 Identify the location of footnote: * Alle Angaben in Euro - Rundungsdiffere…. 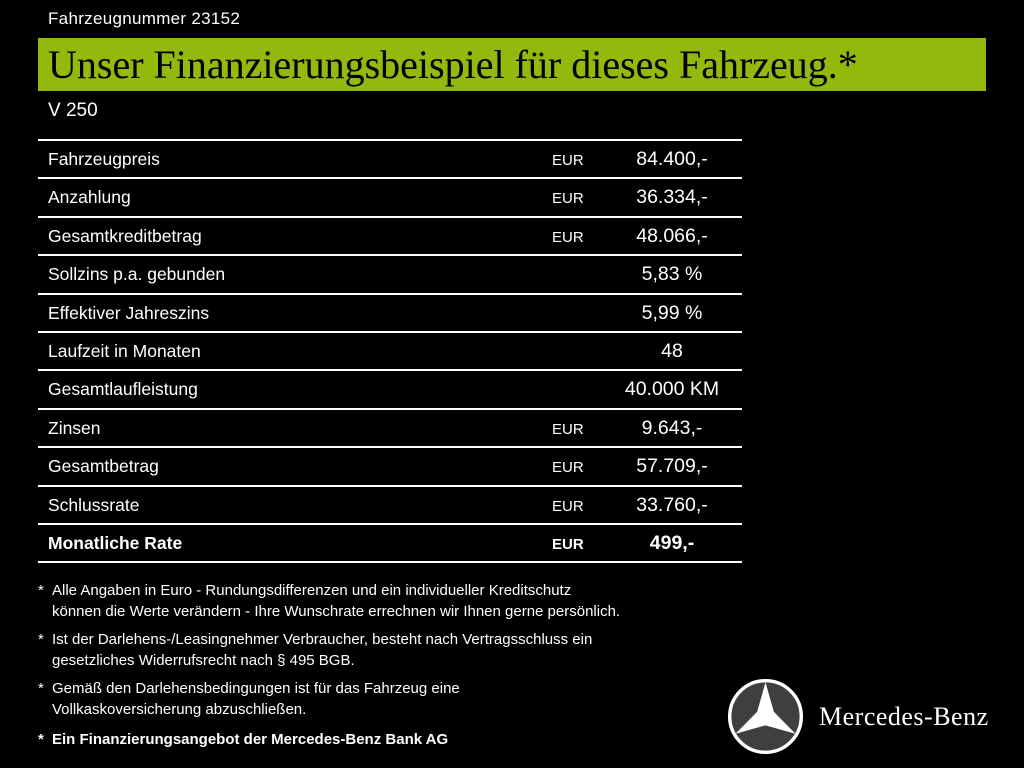
(388, 601).